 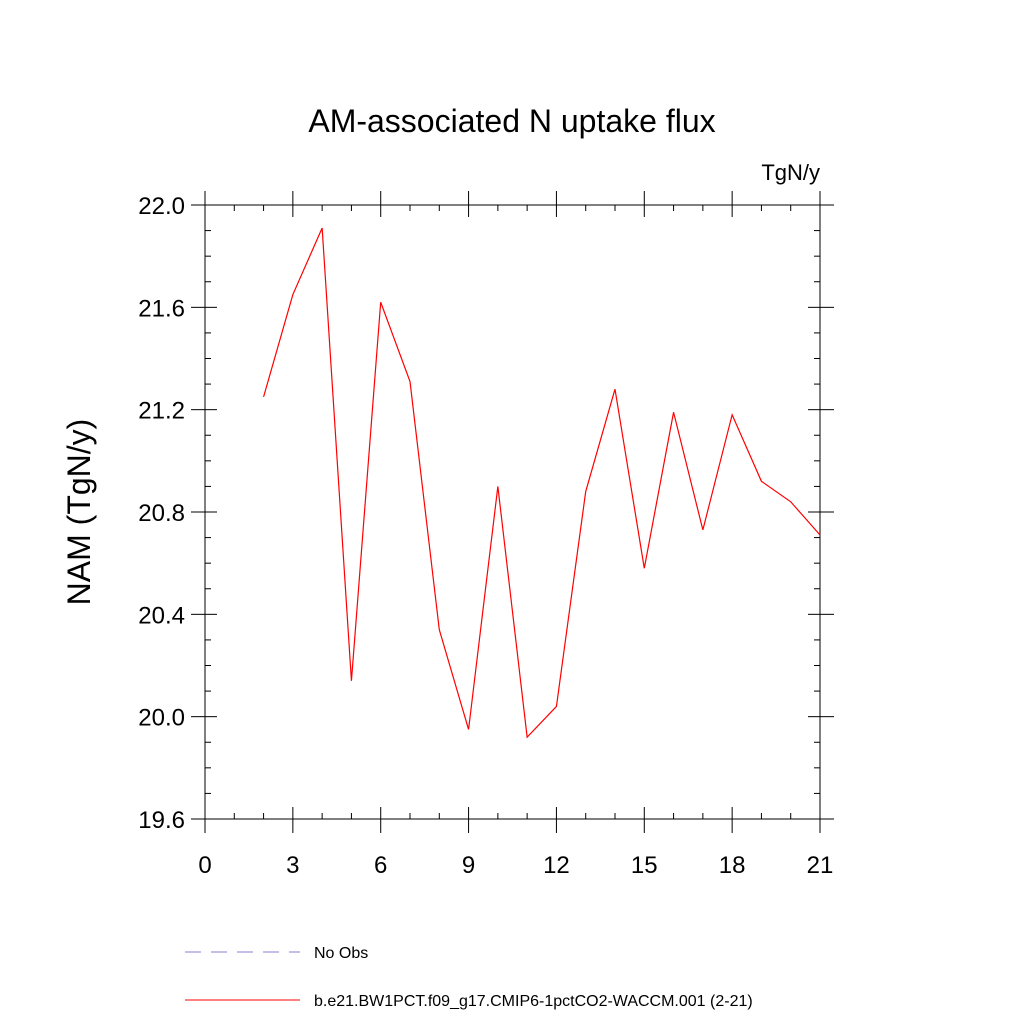 I want to click on x-tick-label: 12, so click(x=556, y=865).